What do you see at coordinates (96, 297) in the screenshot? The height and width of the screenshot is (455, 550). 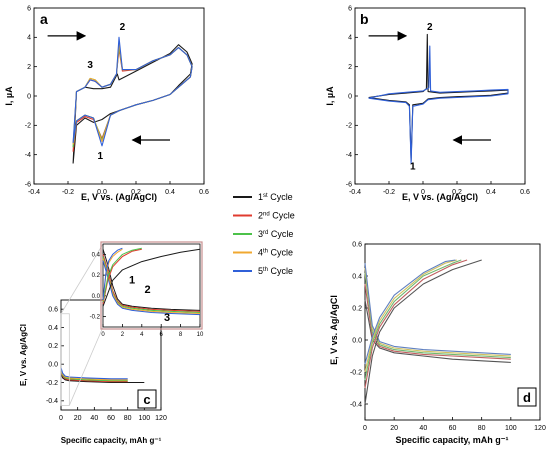 I see `inset-ytick-label: 0.0` at bounding box center [96, 297].